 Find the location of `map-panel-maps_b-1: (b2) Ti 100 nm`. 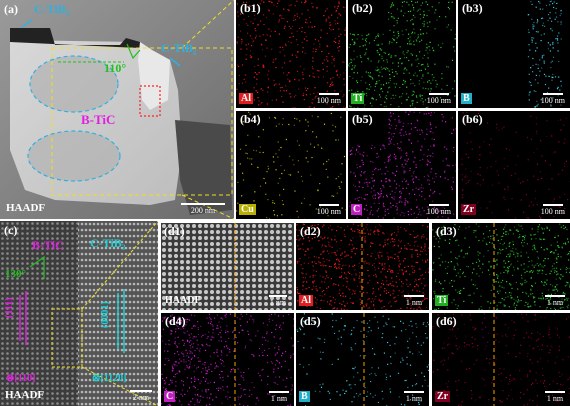

map-panel-maps_b-1: (b2) Ti 100 nm is located at coordinates (402, 54).